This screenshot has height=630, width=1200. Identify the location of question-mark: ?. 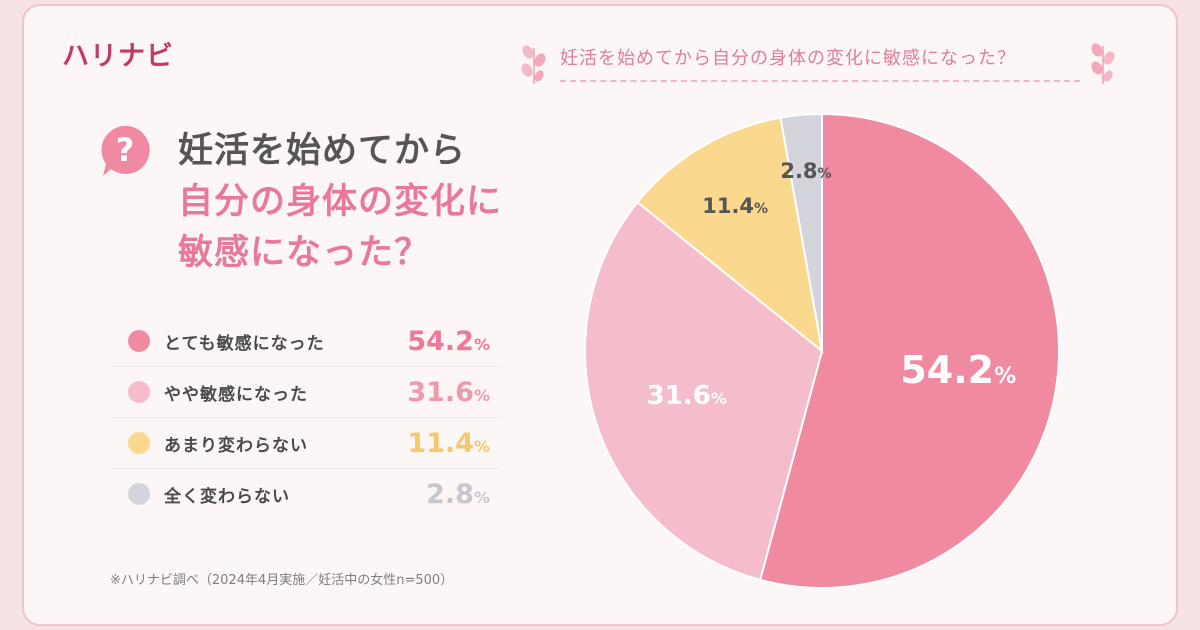
(125, 150).